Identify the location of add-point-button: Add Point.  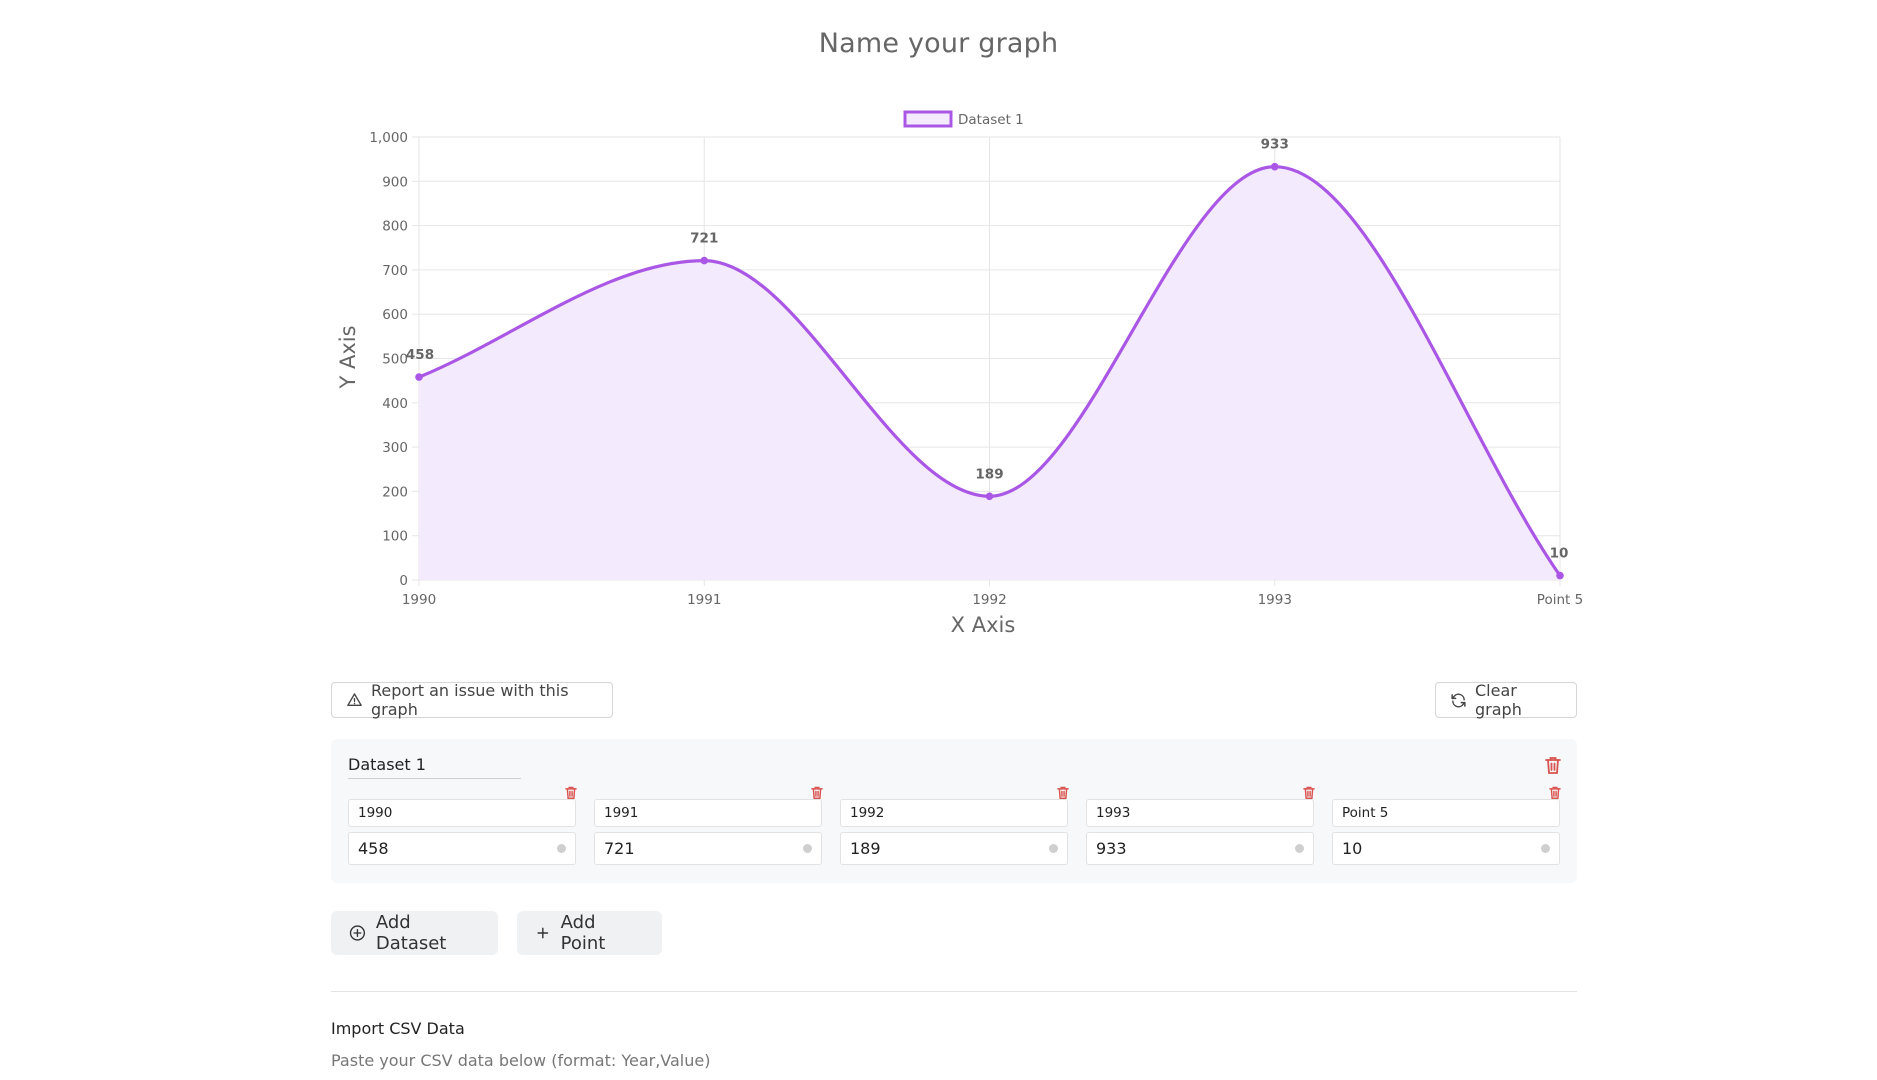
(589, 933).